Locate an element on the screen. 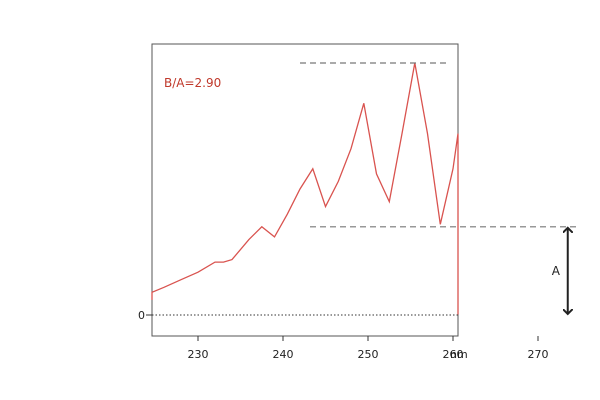  a-label: A is located at coordinates (556, 271).